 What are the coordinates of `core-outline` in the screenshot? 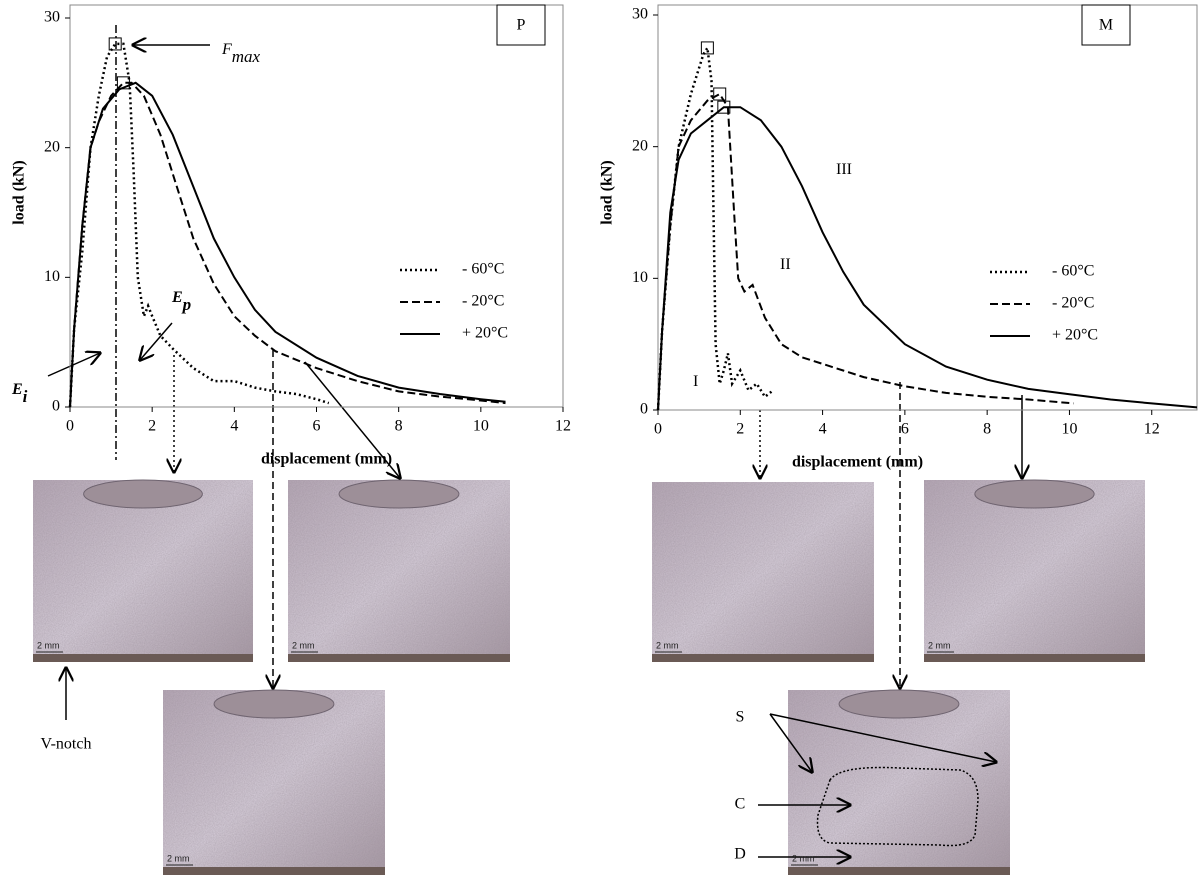 It's located at (897, 806).